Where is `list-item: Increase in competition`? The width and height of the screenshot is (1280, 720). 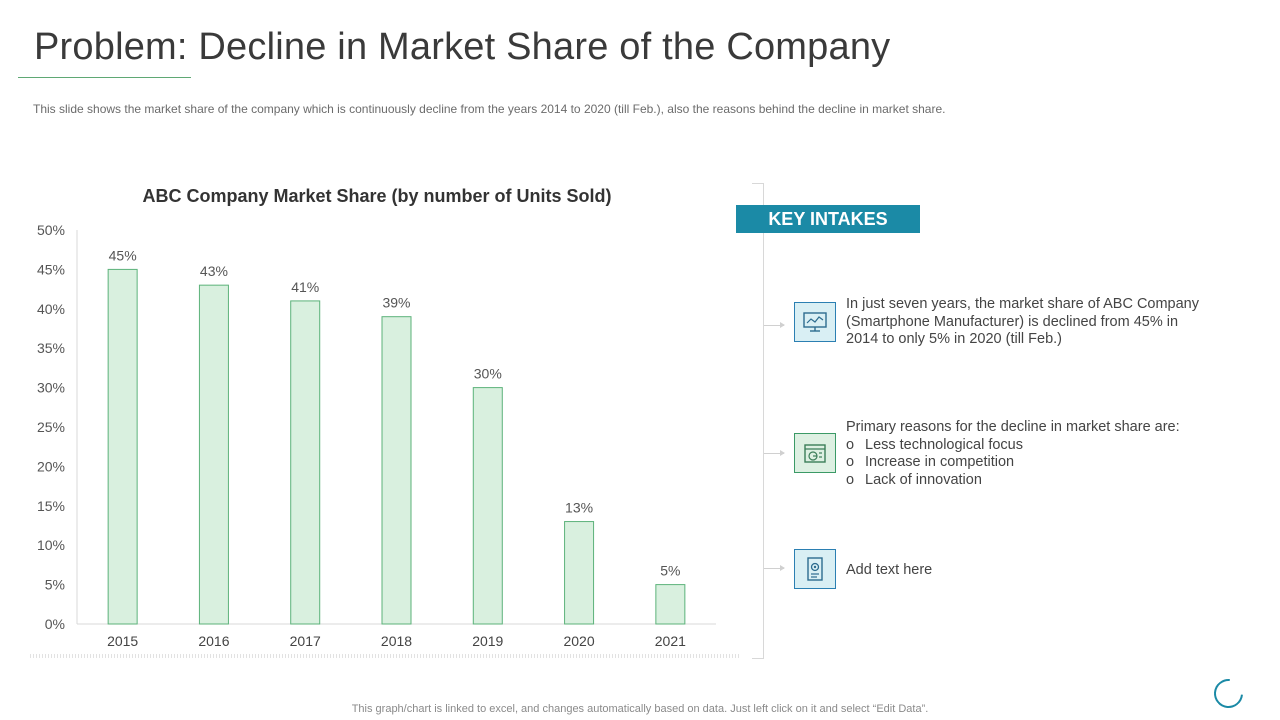 list-item: Increase in competition is located at coordinates (1036, 463).